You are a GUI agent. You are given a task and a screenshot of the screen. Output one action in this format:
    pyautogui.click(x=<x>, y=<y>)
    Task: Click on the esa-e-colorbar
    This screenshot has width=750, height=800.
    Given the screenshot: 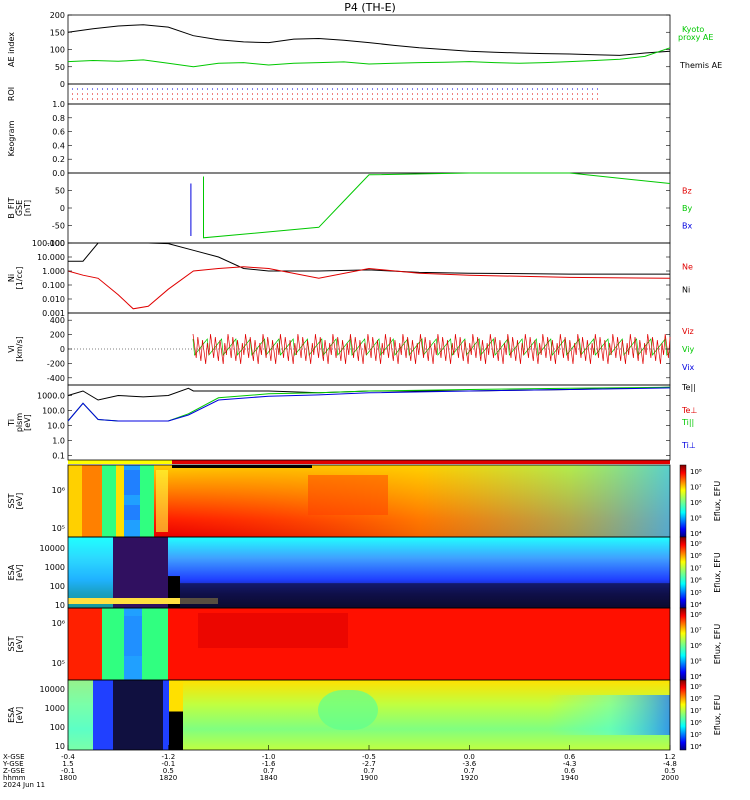 What is the action you would take?
    pyautogui.click(x=683, y=572)
    